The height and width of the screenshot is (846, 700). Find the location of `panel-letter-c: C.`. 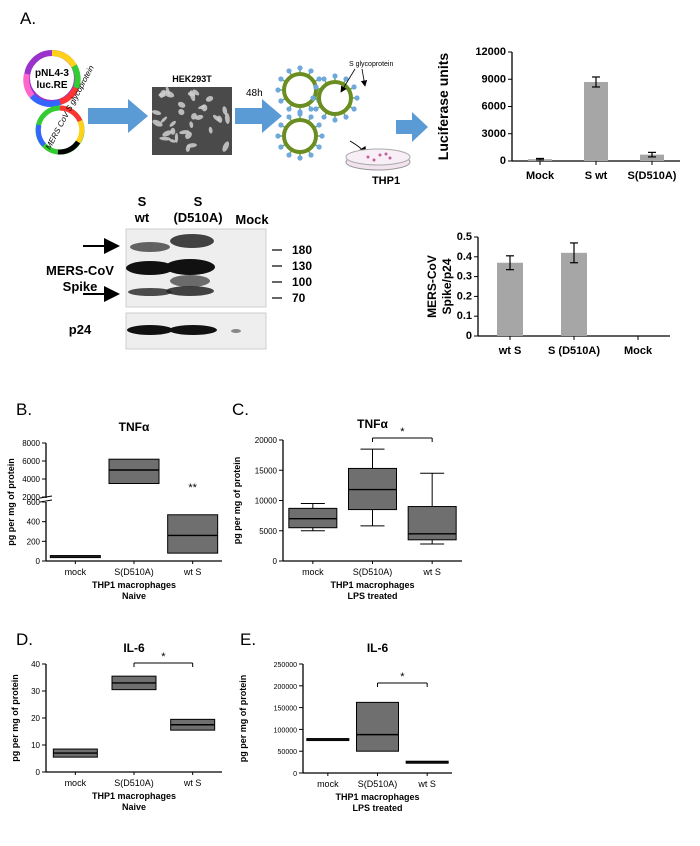

panel-letter-c: C. is located at coordinates (240, 409).